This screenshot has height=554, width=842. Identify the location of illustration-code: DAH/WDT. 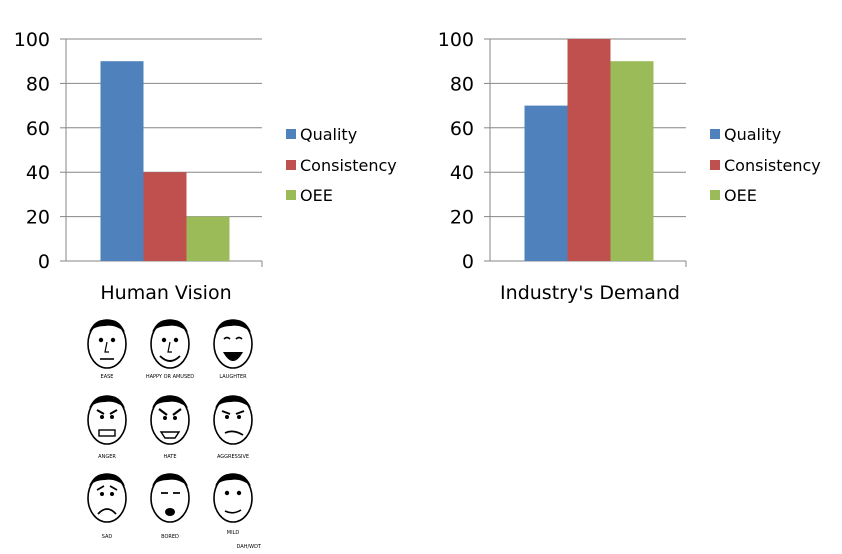
(249, 547).